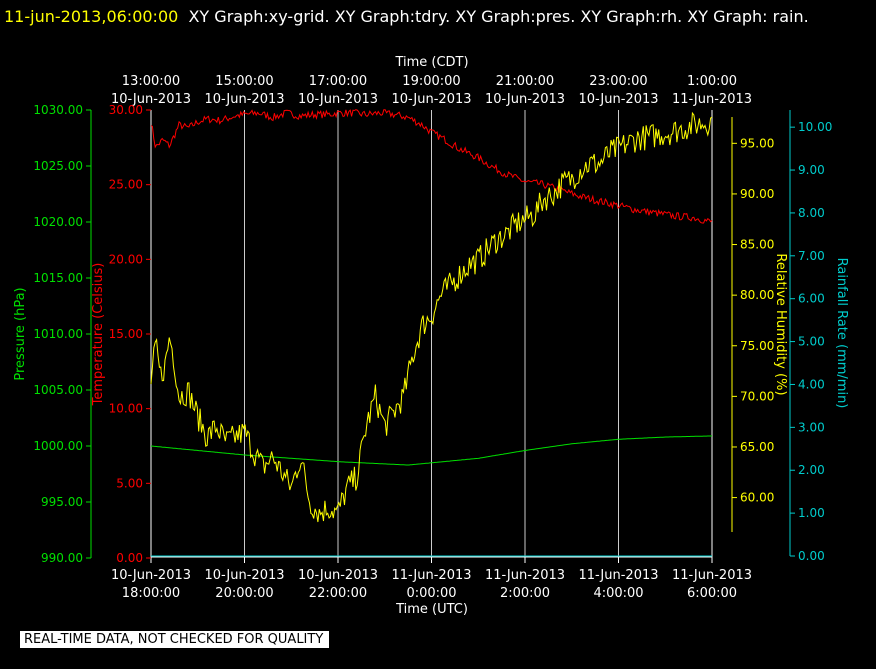 Image resolution: width=876 pixels, height=669 pixels. I want to click on pressure-tick-label: 1005.00, so click(58, 390).